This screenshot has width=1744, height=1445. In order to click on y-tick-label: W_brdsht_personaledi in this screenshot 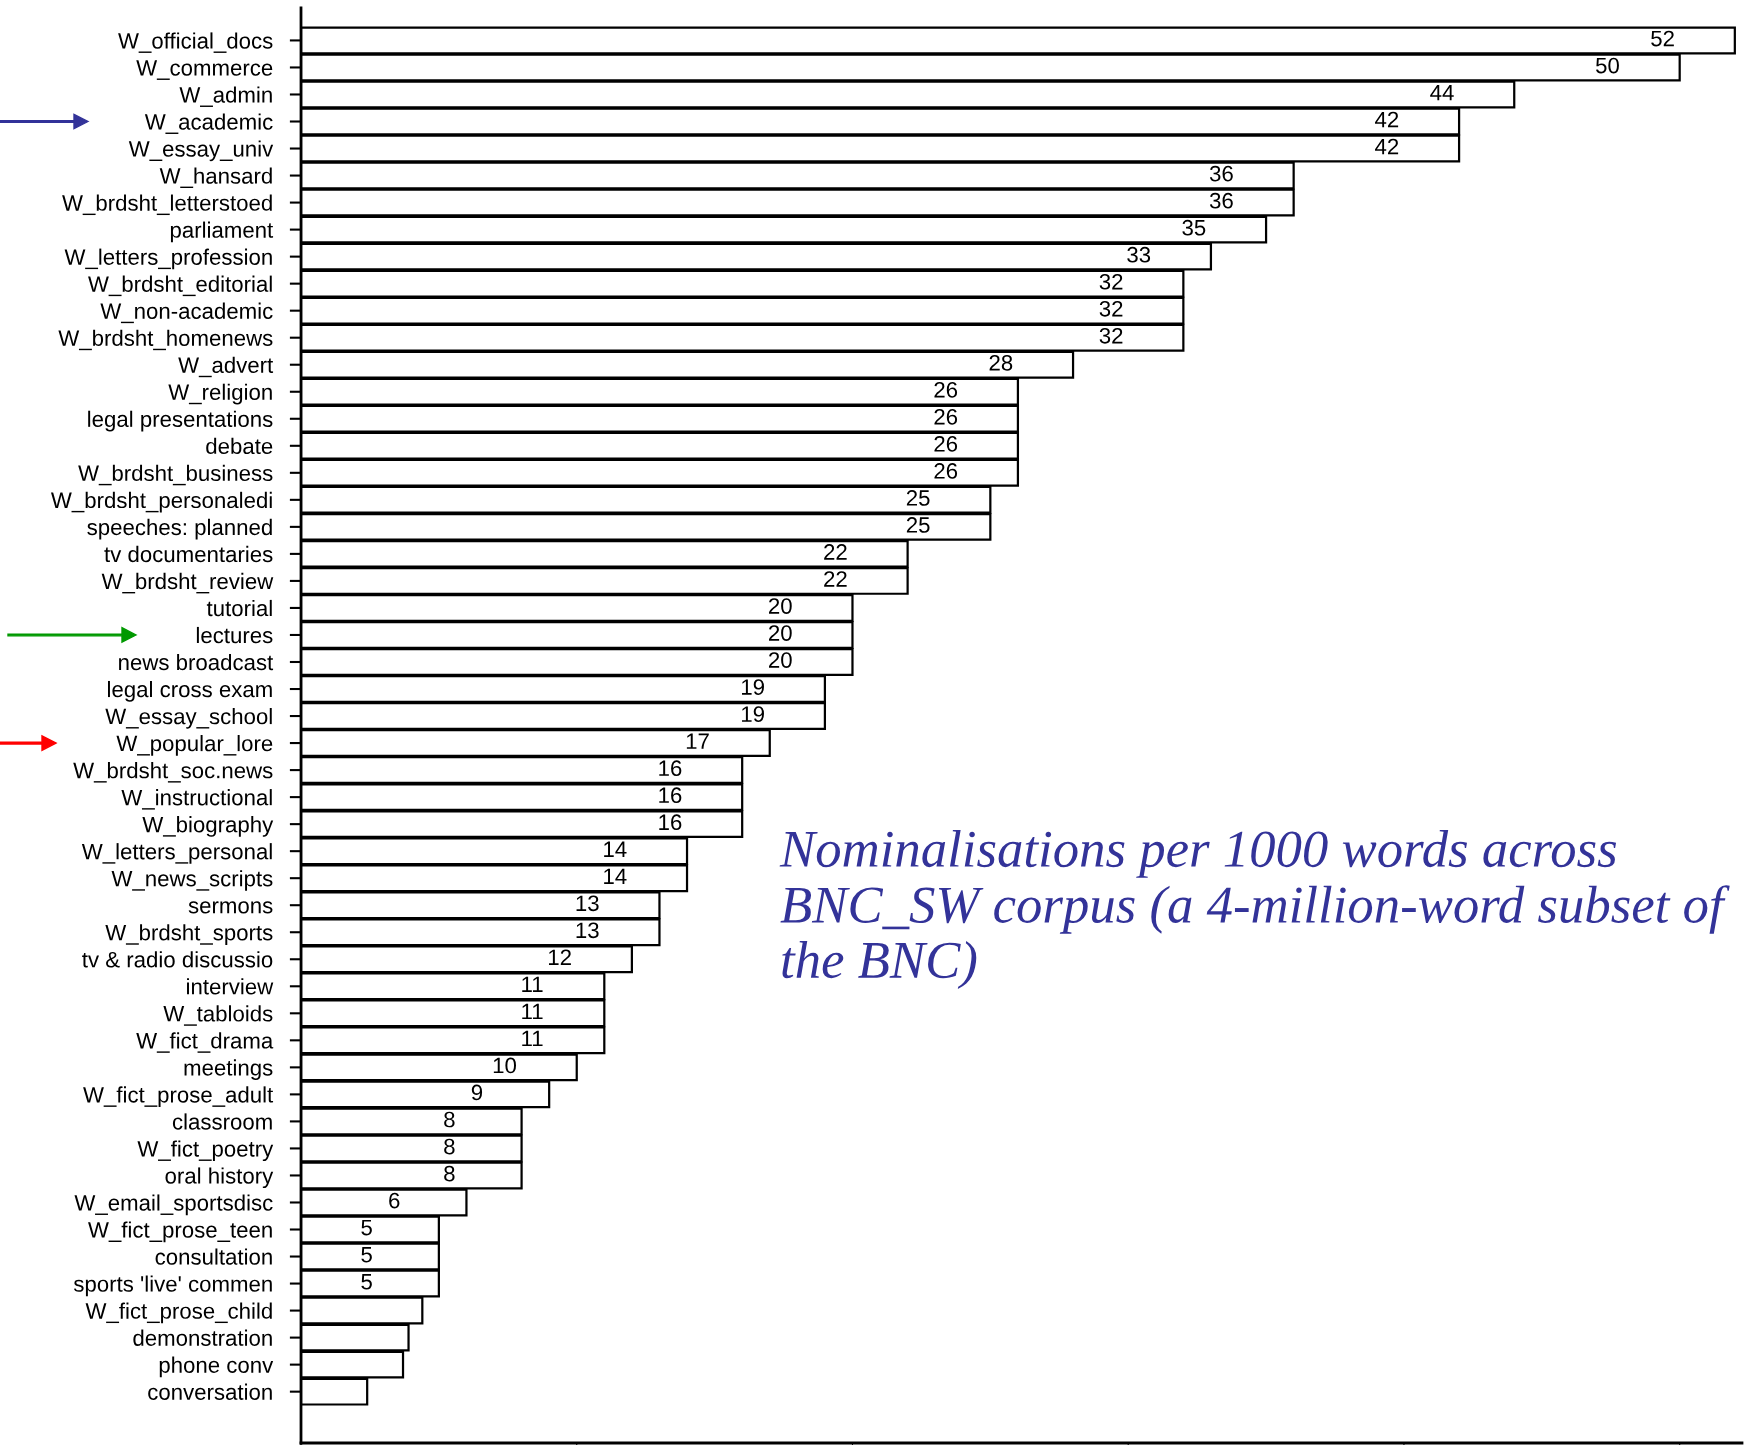, I will do `click(161, 502)`.